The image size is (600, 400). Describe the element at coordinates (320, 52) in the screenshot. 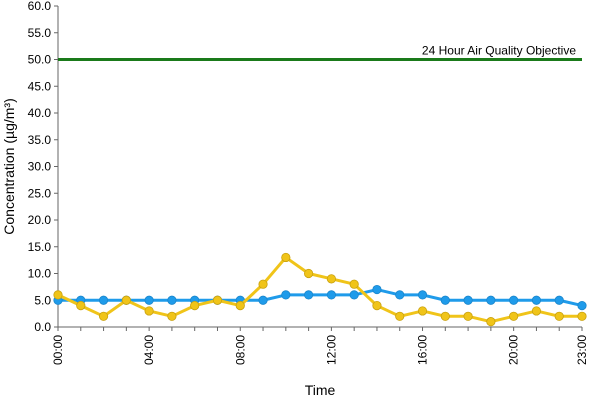

I see `reference-line-group: 24 Hour Air Quality Objective` at that location.